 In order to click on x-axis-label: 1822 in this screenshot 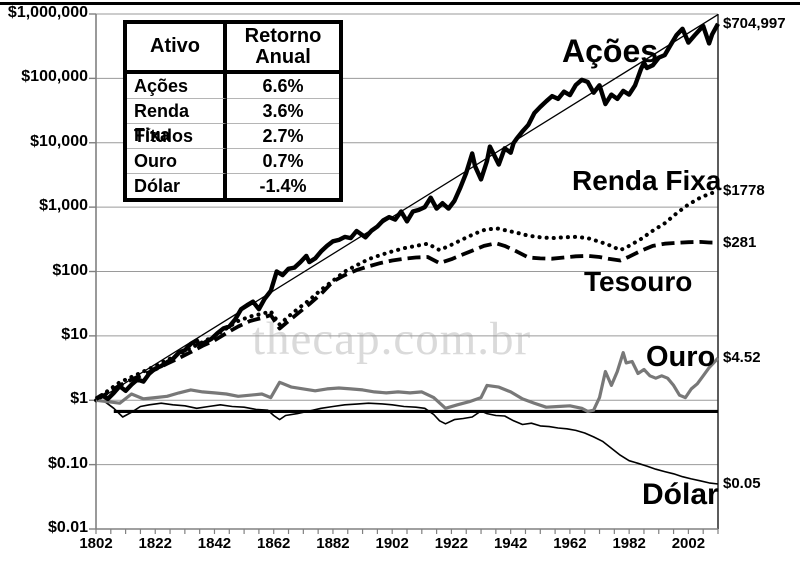, I will do `click(155, 543)`.